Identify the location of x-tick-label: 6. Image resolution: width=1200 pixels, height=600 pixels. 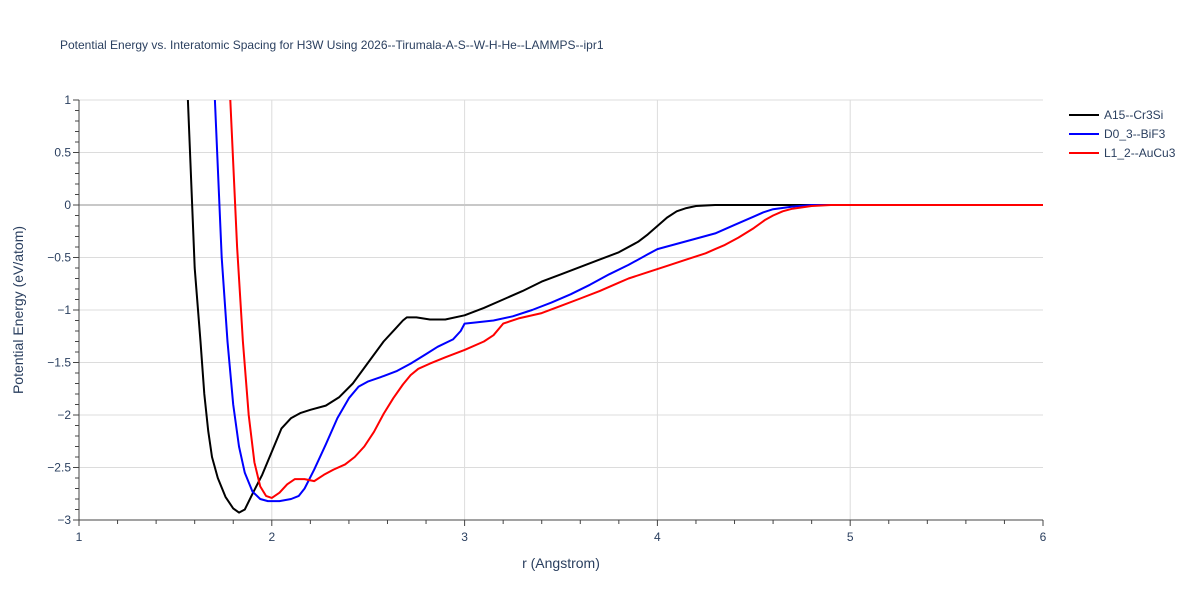
(1043, 537).